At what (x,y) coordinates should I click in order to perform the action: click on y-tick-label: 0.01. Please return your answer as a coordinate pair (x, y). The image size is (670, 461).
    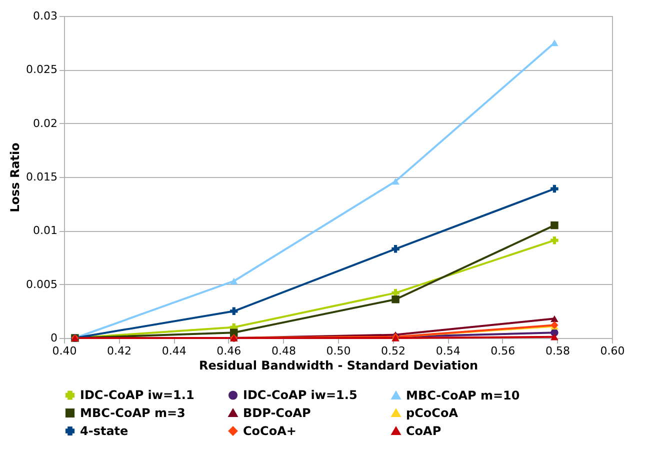
    Looking at the image, I should click on (45, 231).